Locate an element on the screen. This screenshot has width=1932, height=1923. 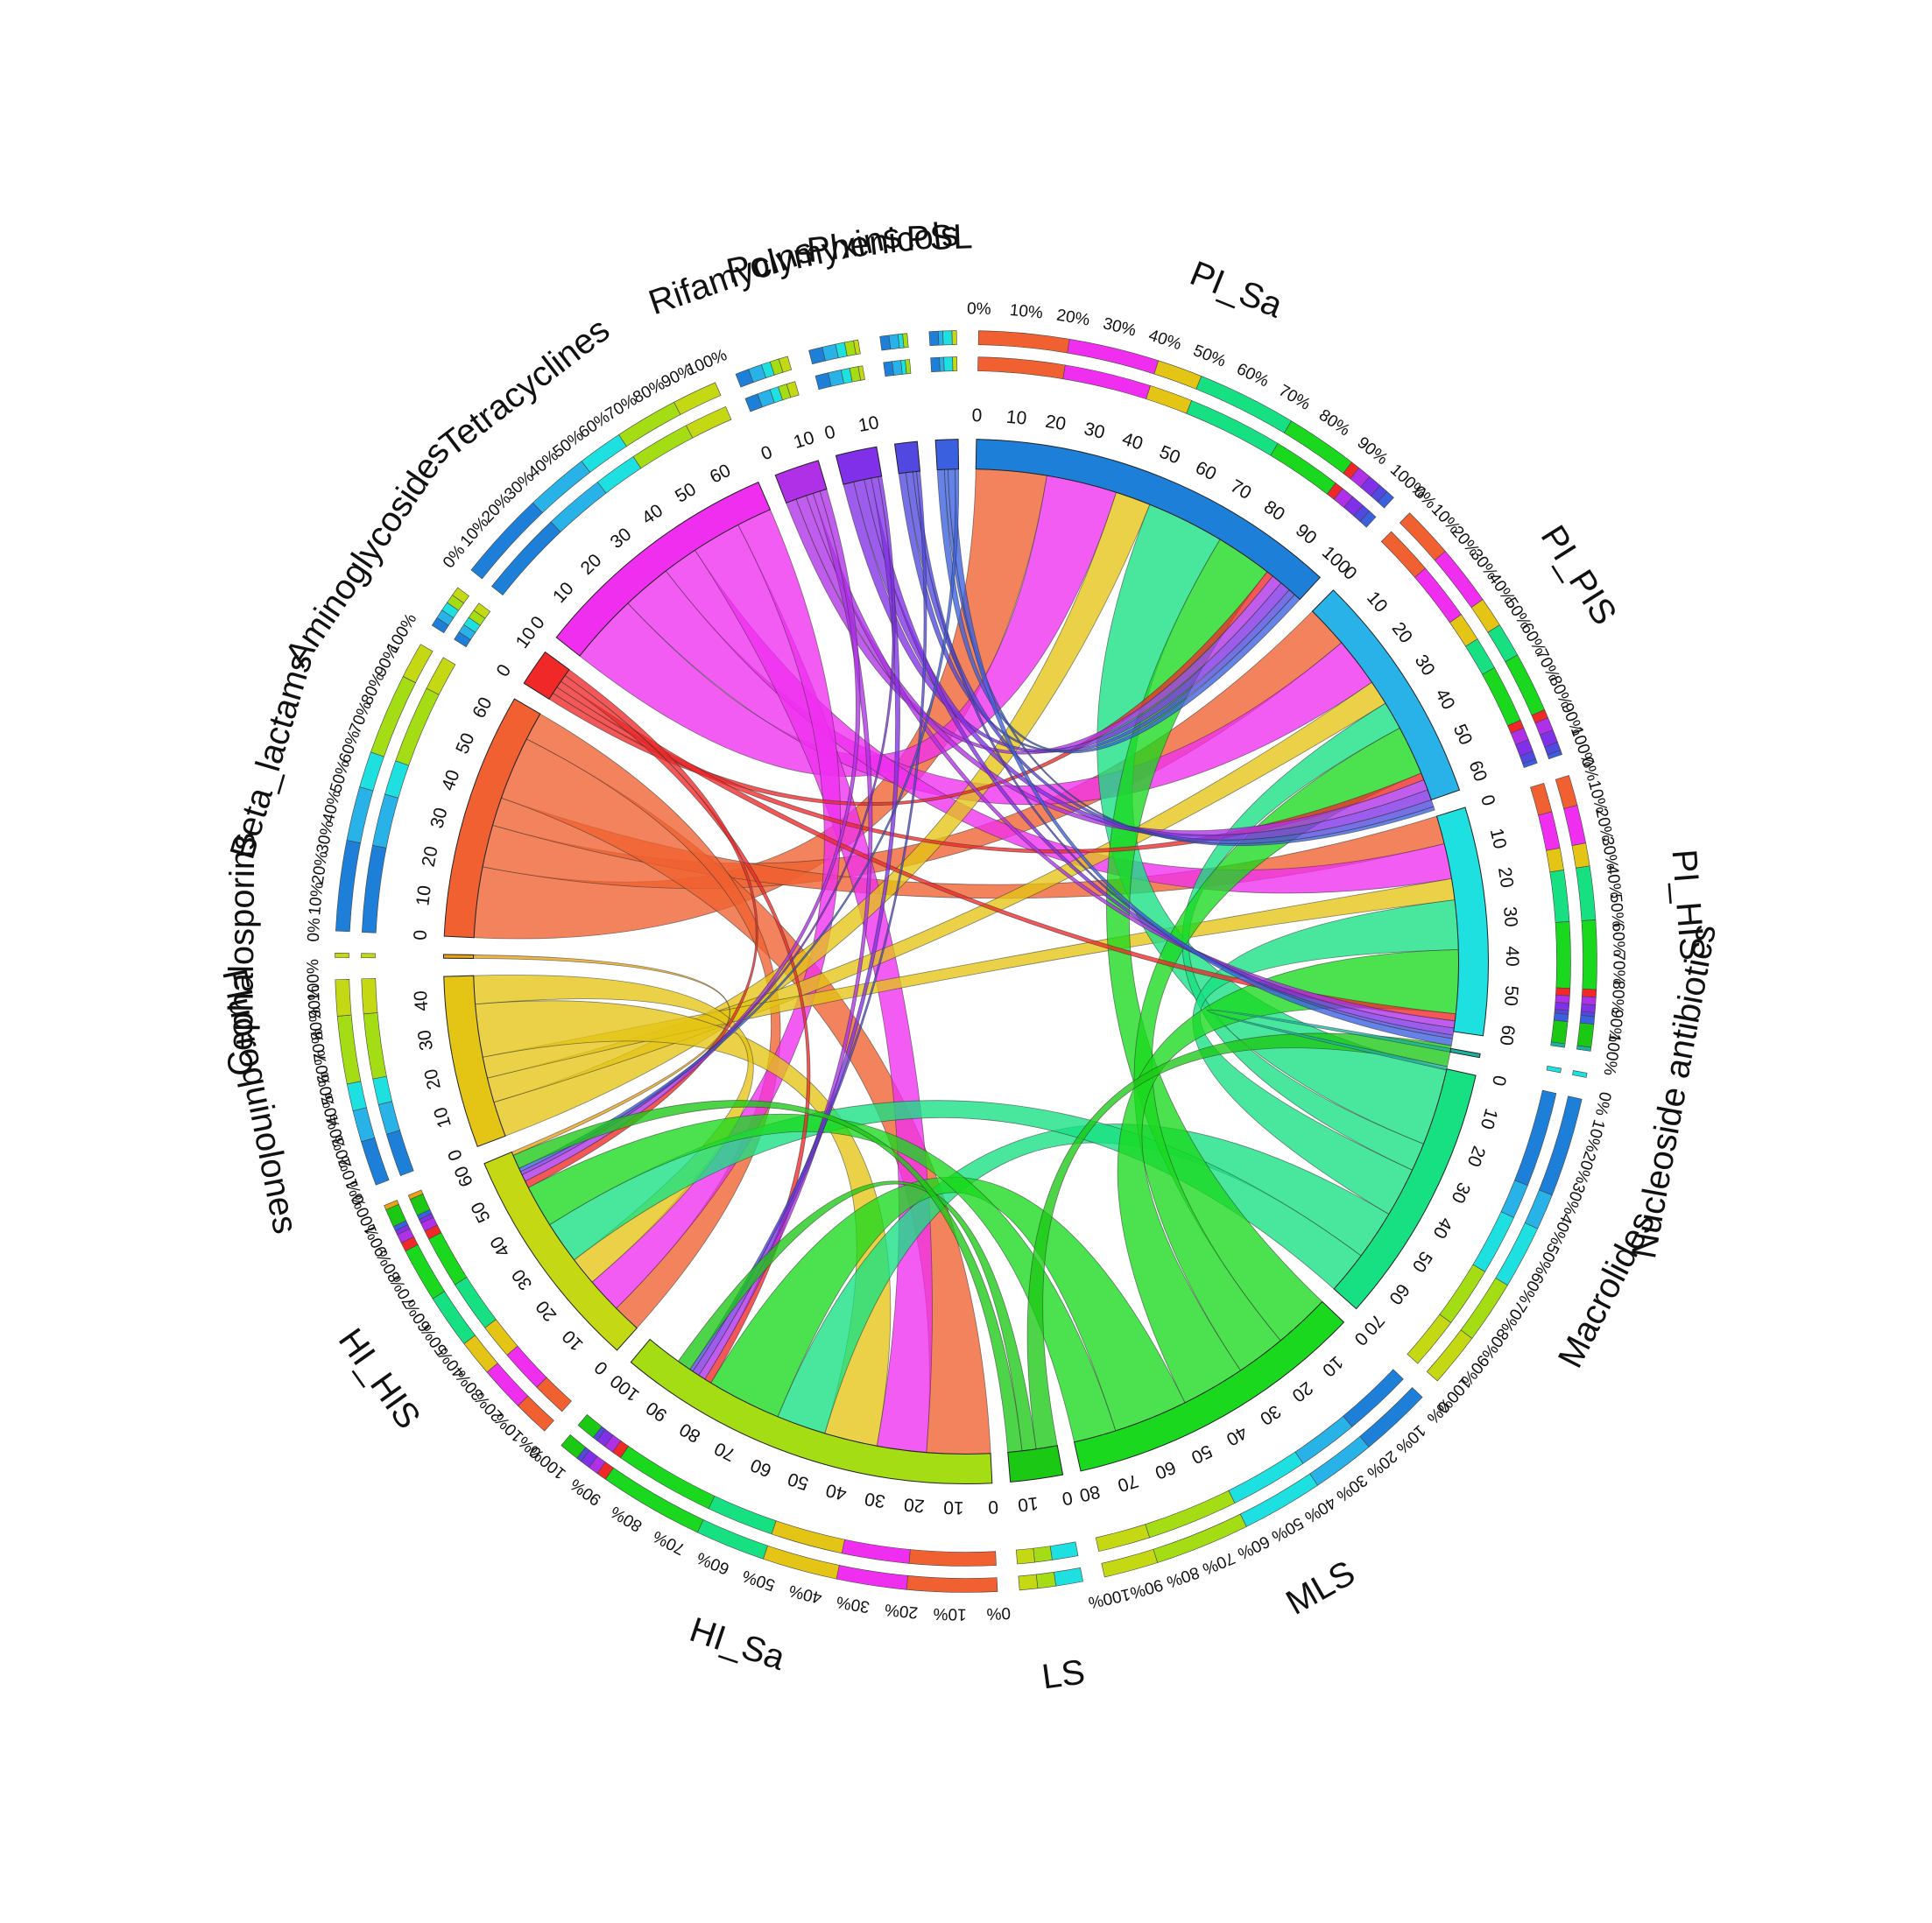
tick-label: 90 is located at coordinates (657, 1412).